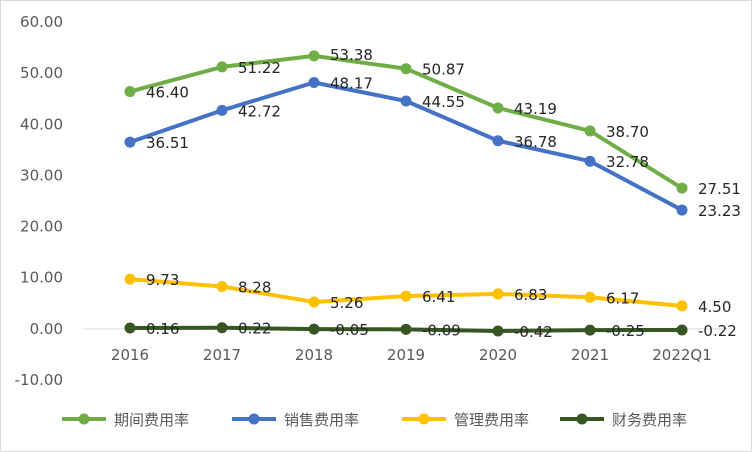  What do you see at coordinates (535, 109) in the screenshot?
I see `data-label: 43.19` at bounding box center [535, 109].